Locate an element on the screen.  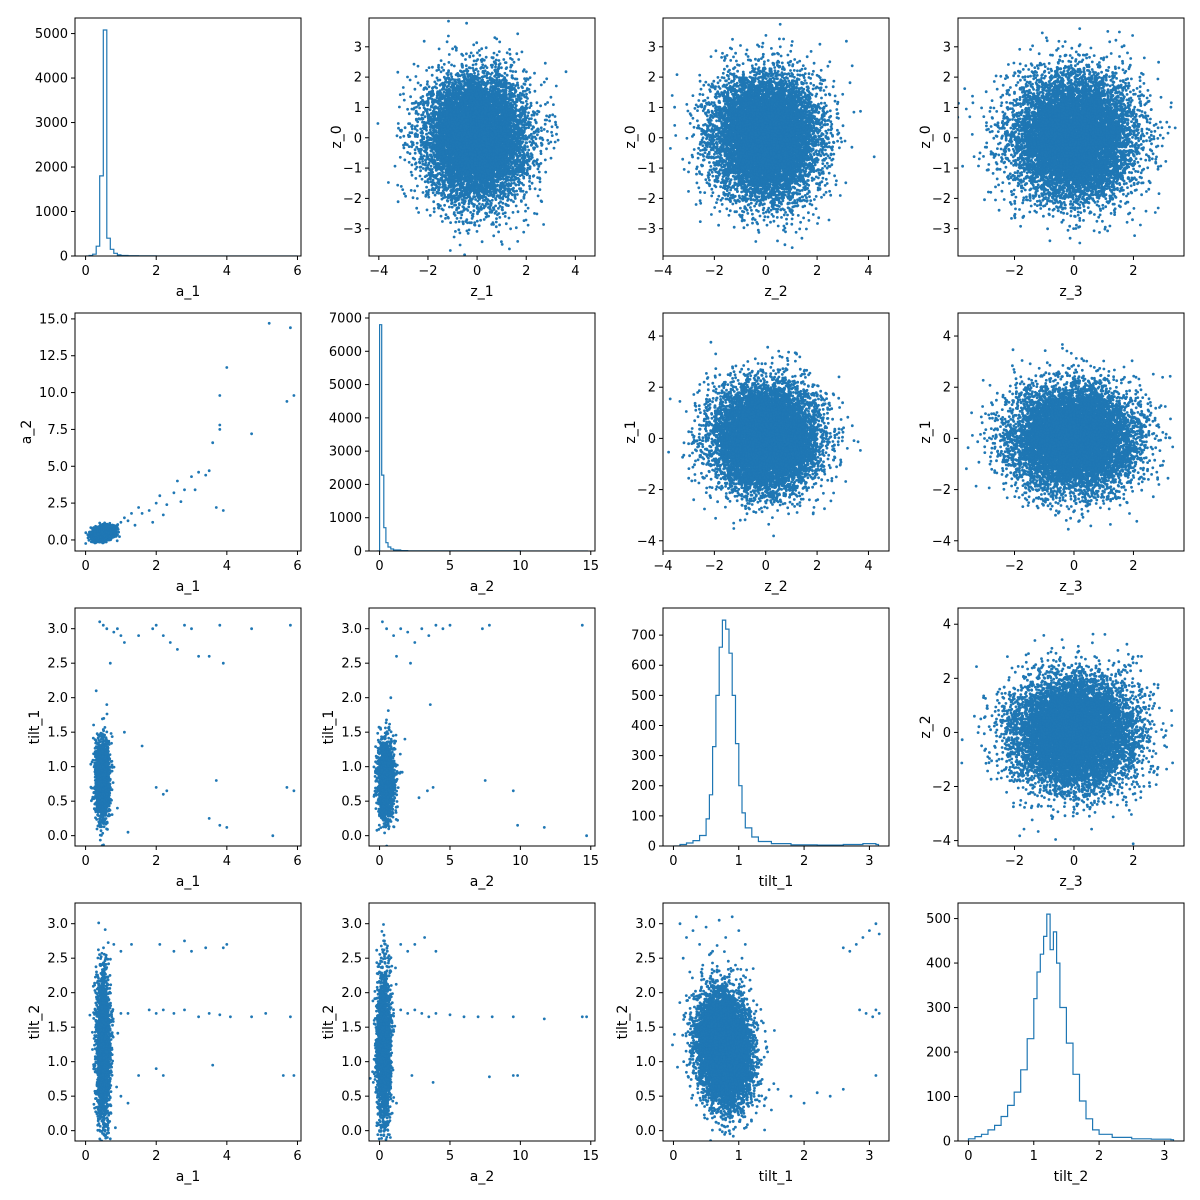
y-tick-label: 1000 is located at coordinates (51, 212).